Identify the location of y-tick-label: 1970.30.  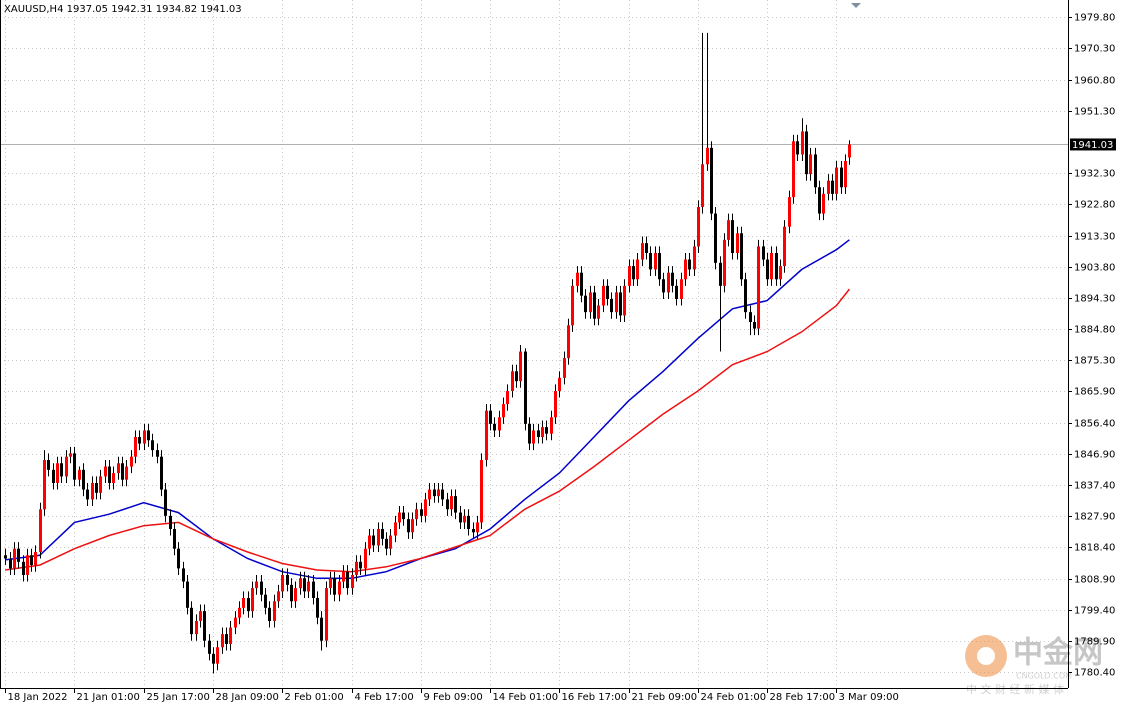
(1094, 49).